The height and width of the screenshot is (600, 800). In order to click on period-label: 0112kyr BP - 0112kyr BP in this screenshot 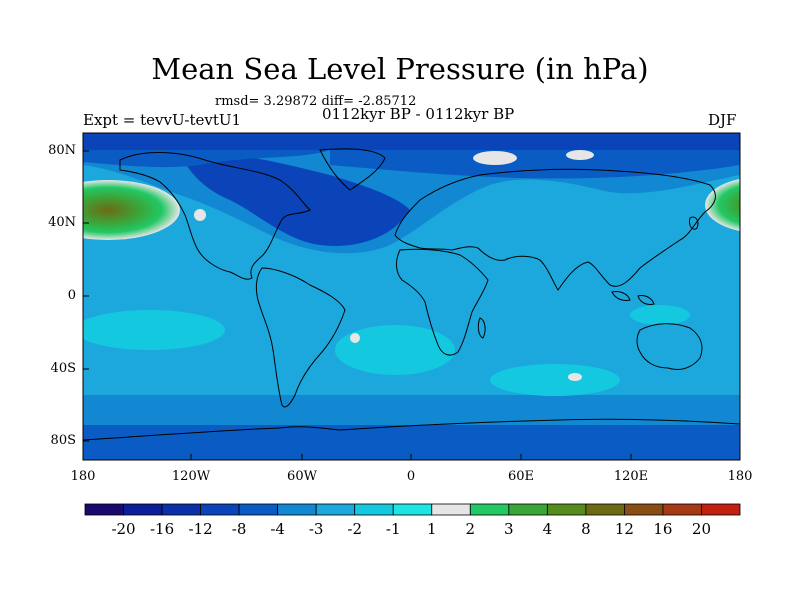, I will do `click(418, 114)`.